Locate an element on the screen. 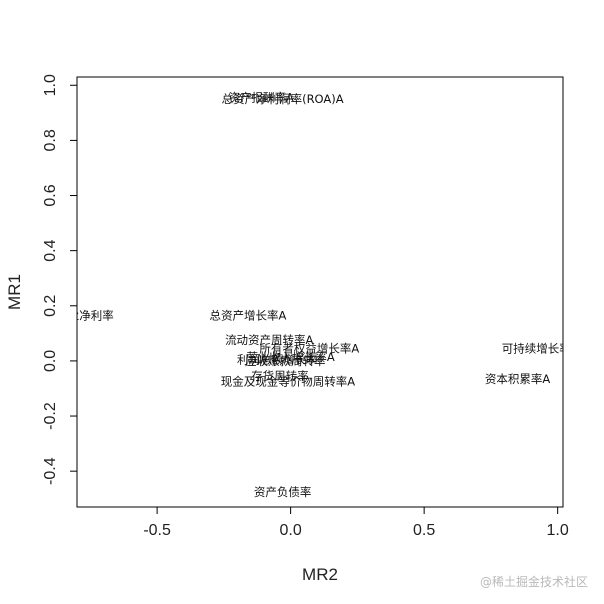  y-tick-label: 0.6 is located at coordinates (50, 195).